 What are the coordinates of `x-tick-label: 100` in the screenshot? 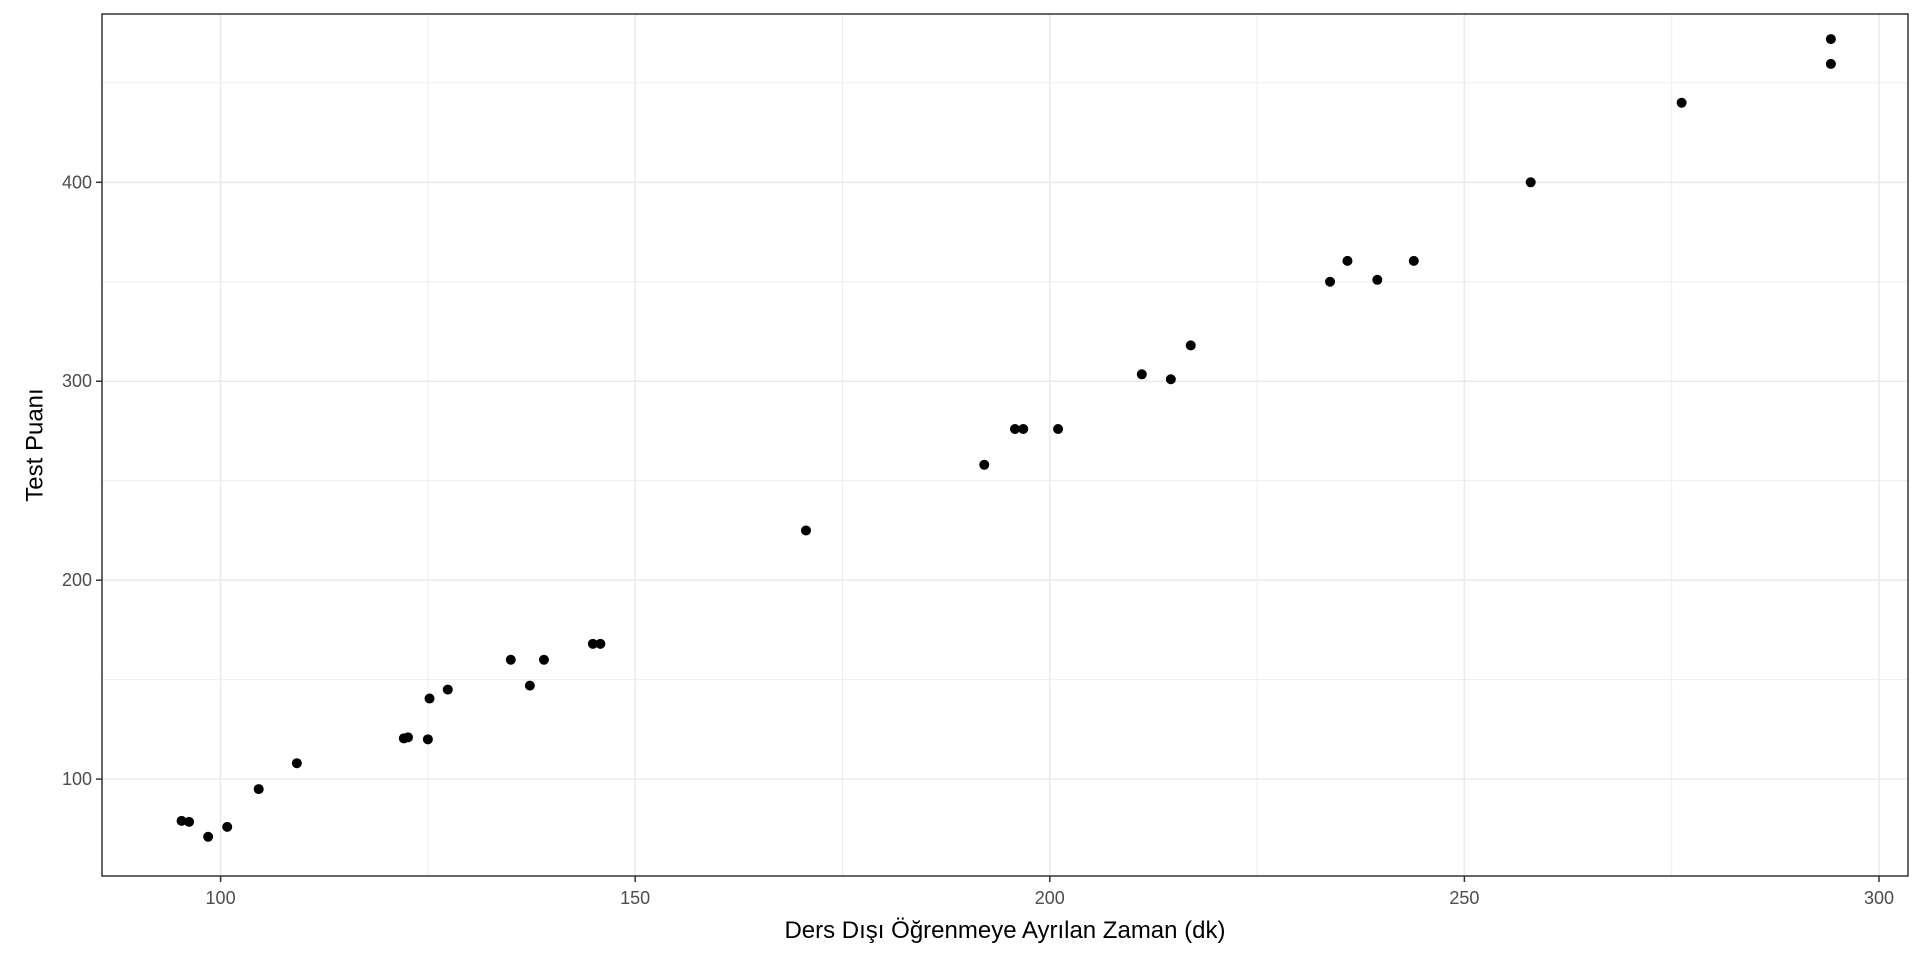 It's located at (221, 898).